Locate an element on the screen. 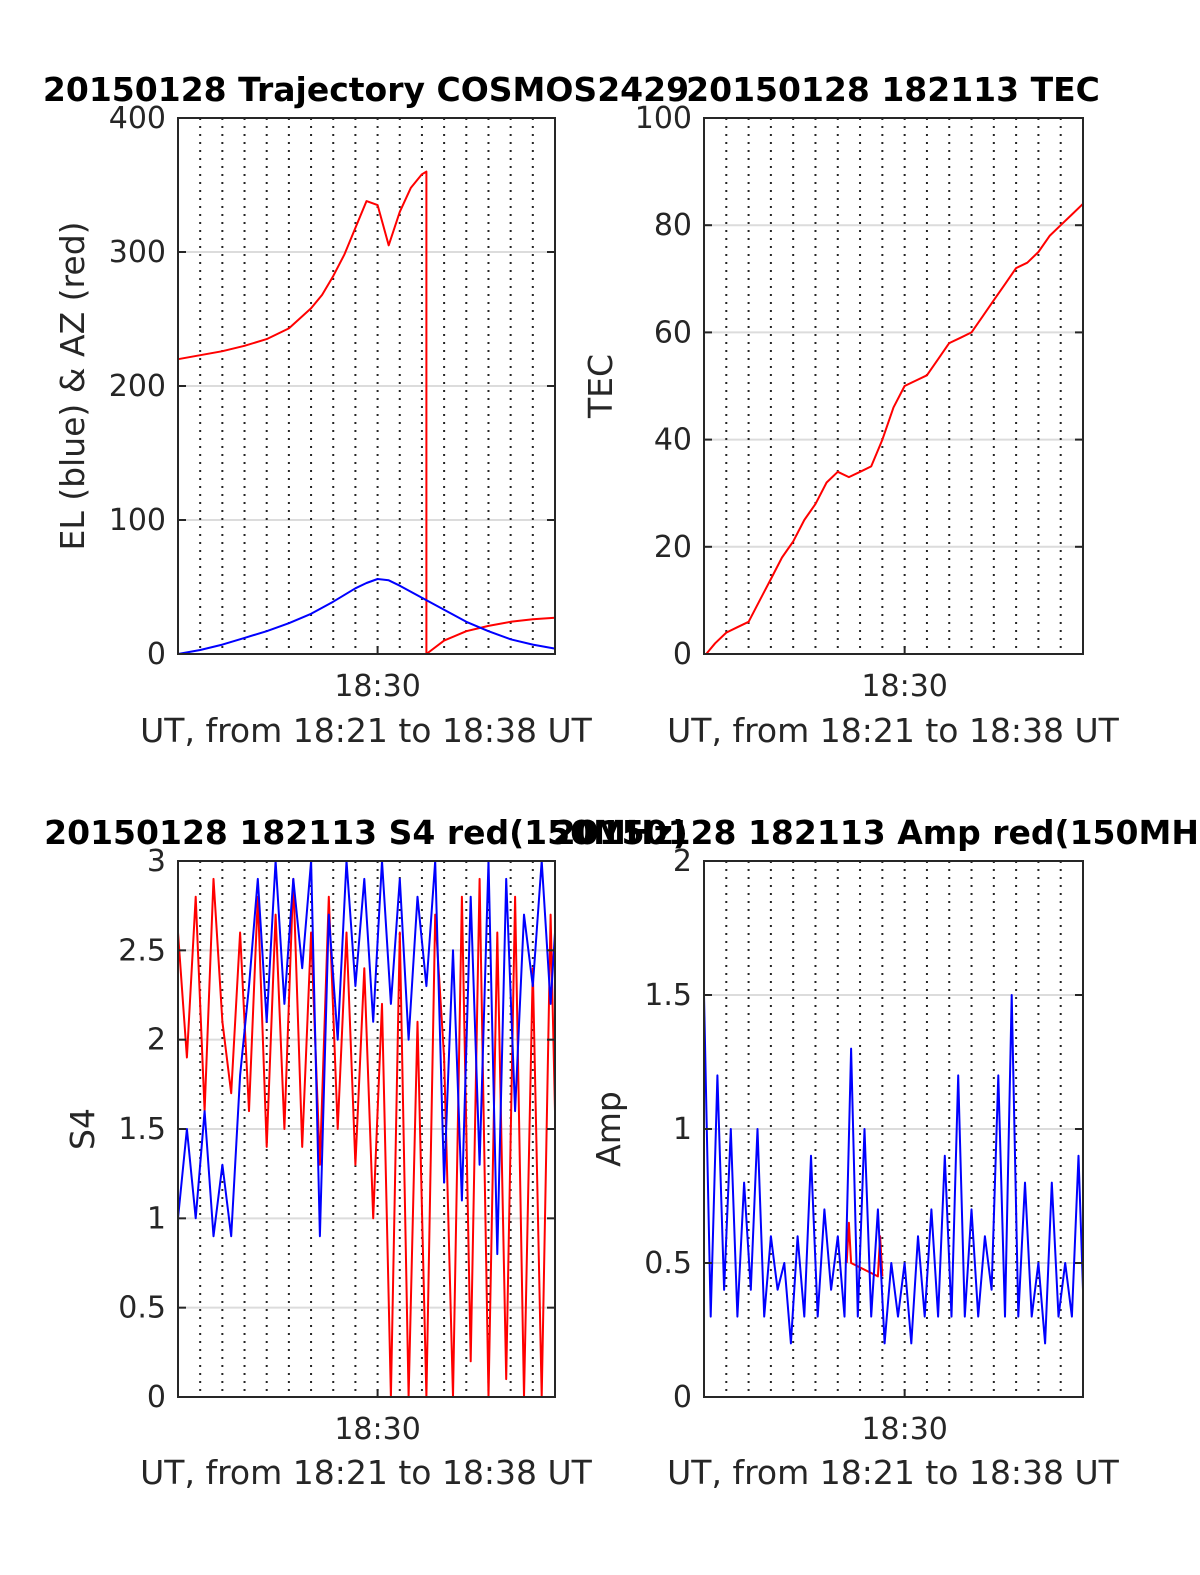  tec-y-tick-label: 40 is located at coordinates (673, 440).